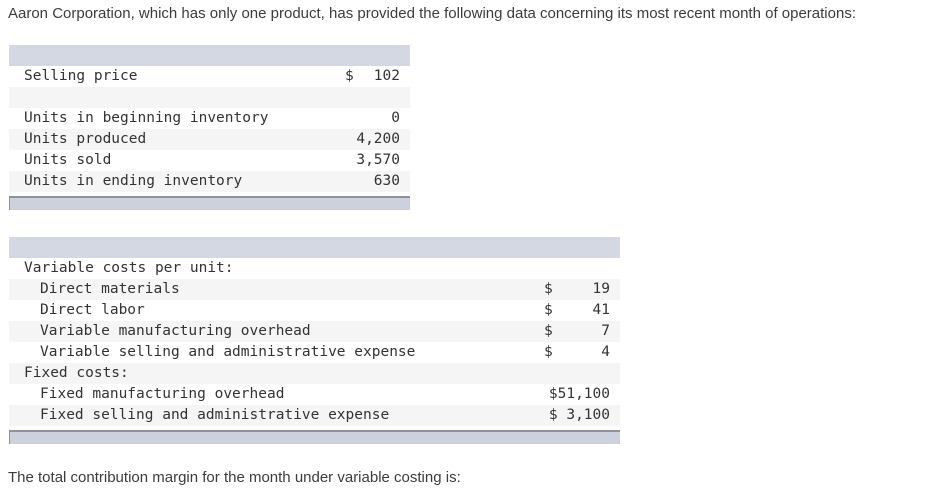  I want to click on table-row: Selling price $102, so click(209, 76).